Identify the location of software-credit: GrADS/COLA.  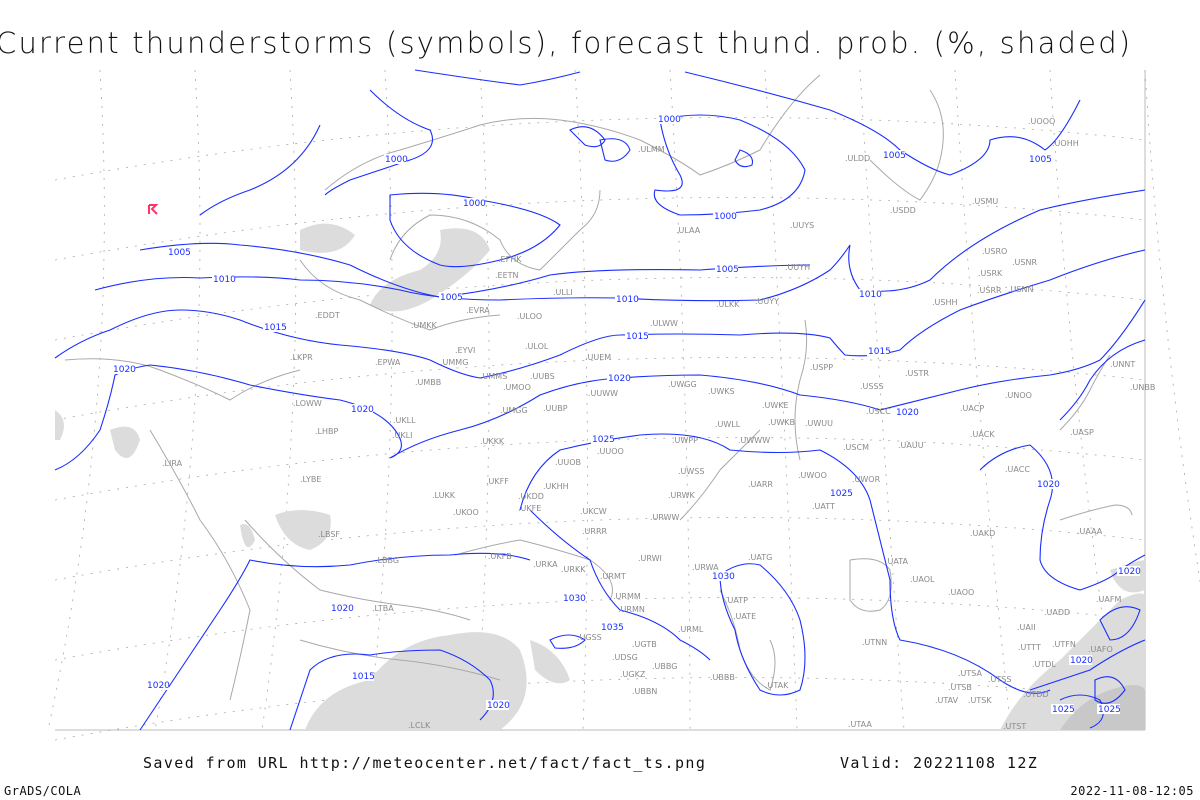
(43, 791).